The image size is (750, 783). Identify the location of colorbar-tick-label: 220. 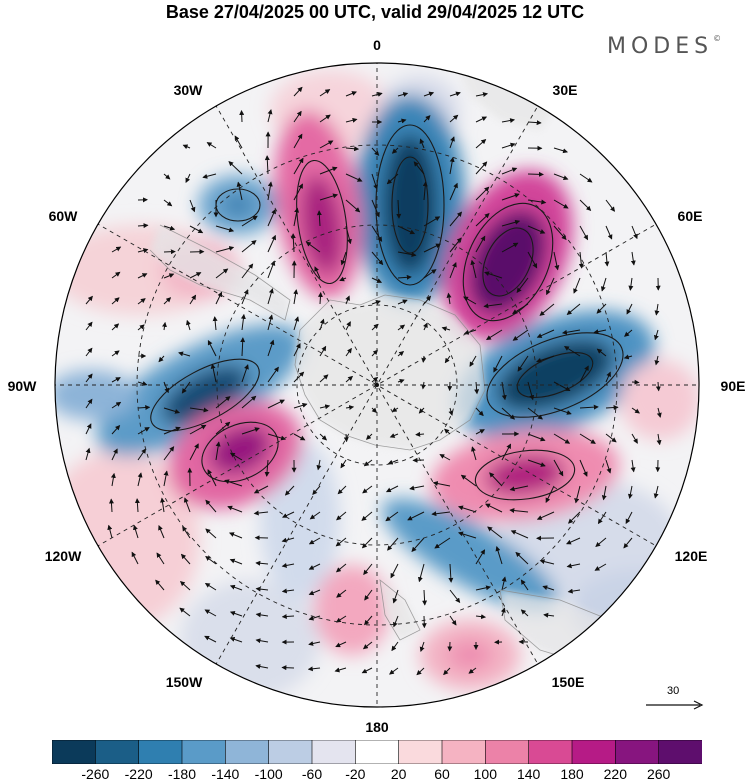
(615, 774).